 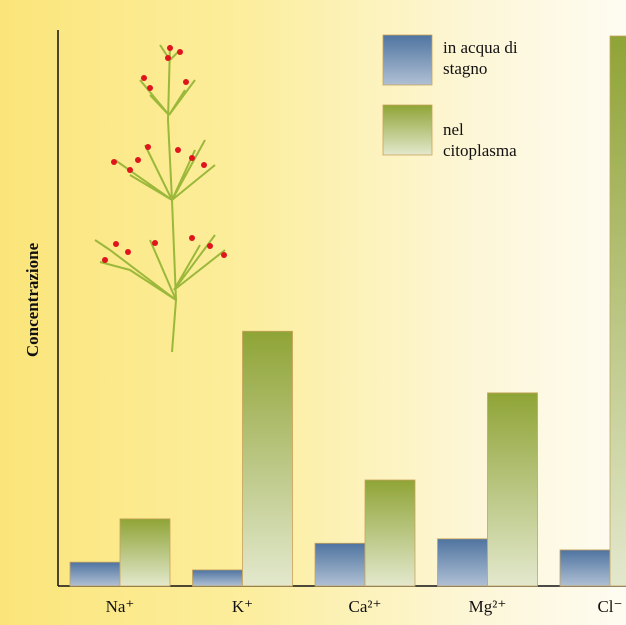 What do you see at coordinates (480, 58) in the screenshot?
I see `legend-label: in acqua di stagno` at bounding box center [480, 58].